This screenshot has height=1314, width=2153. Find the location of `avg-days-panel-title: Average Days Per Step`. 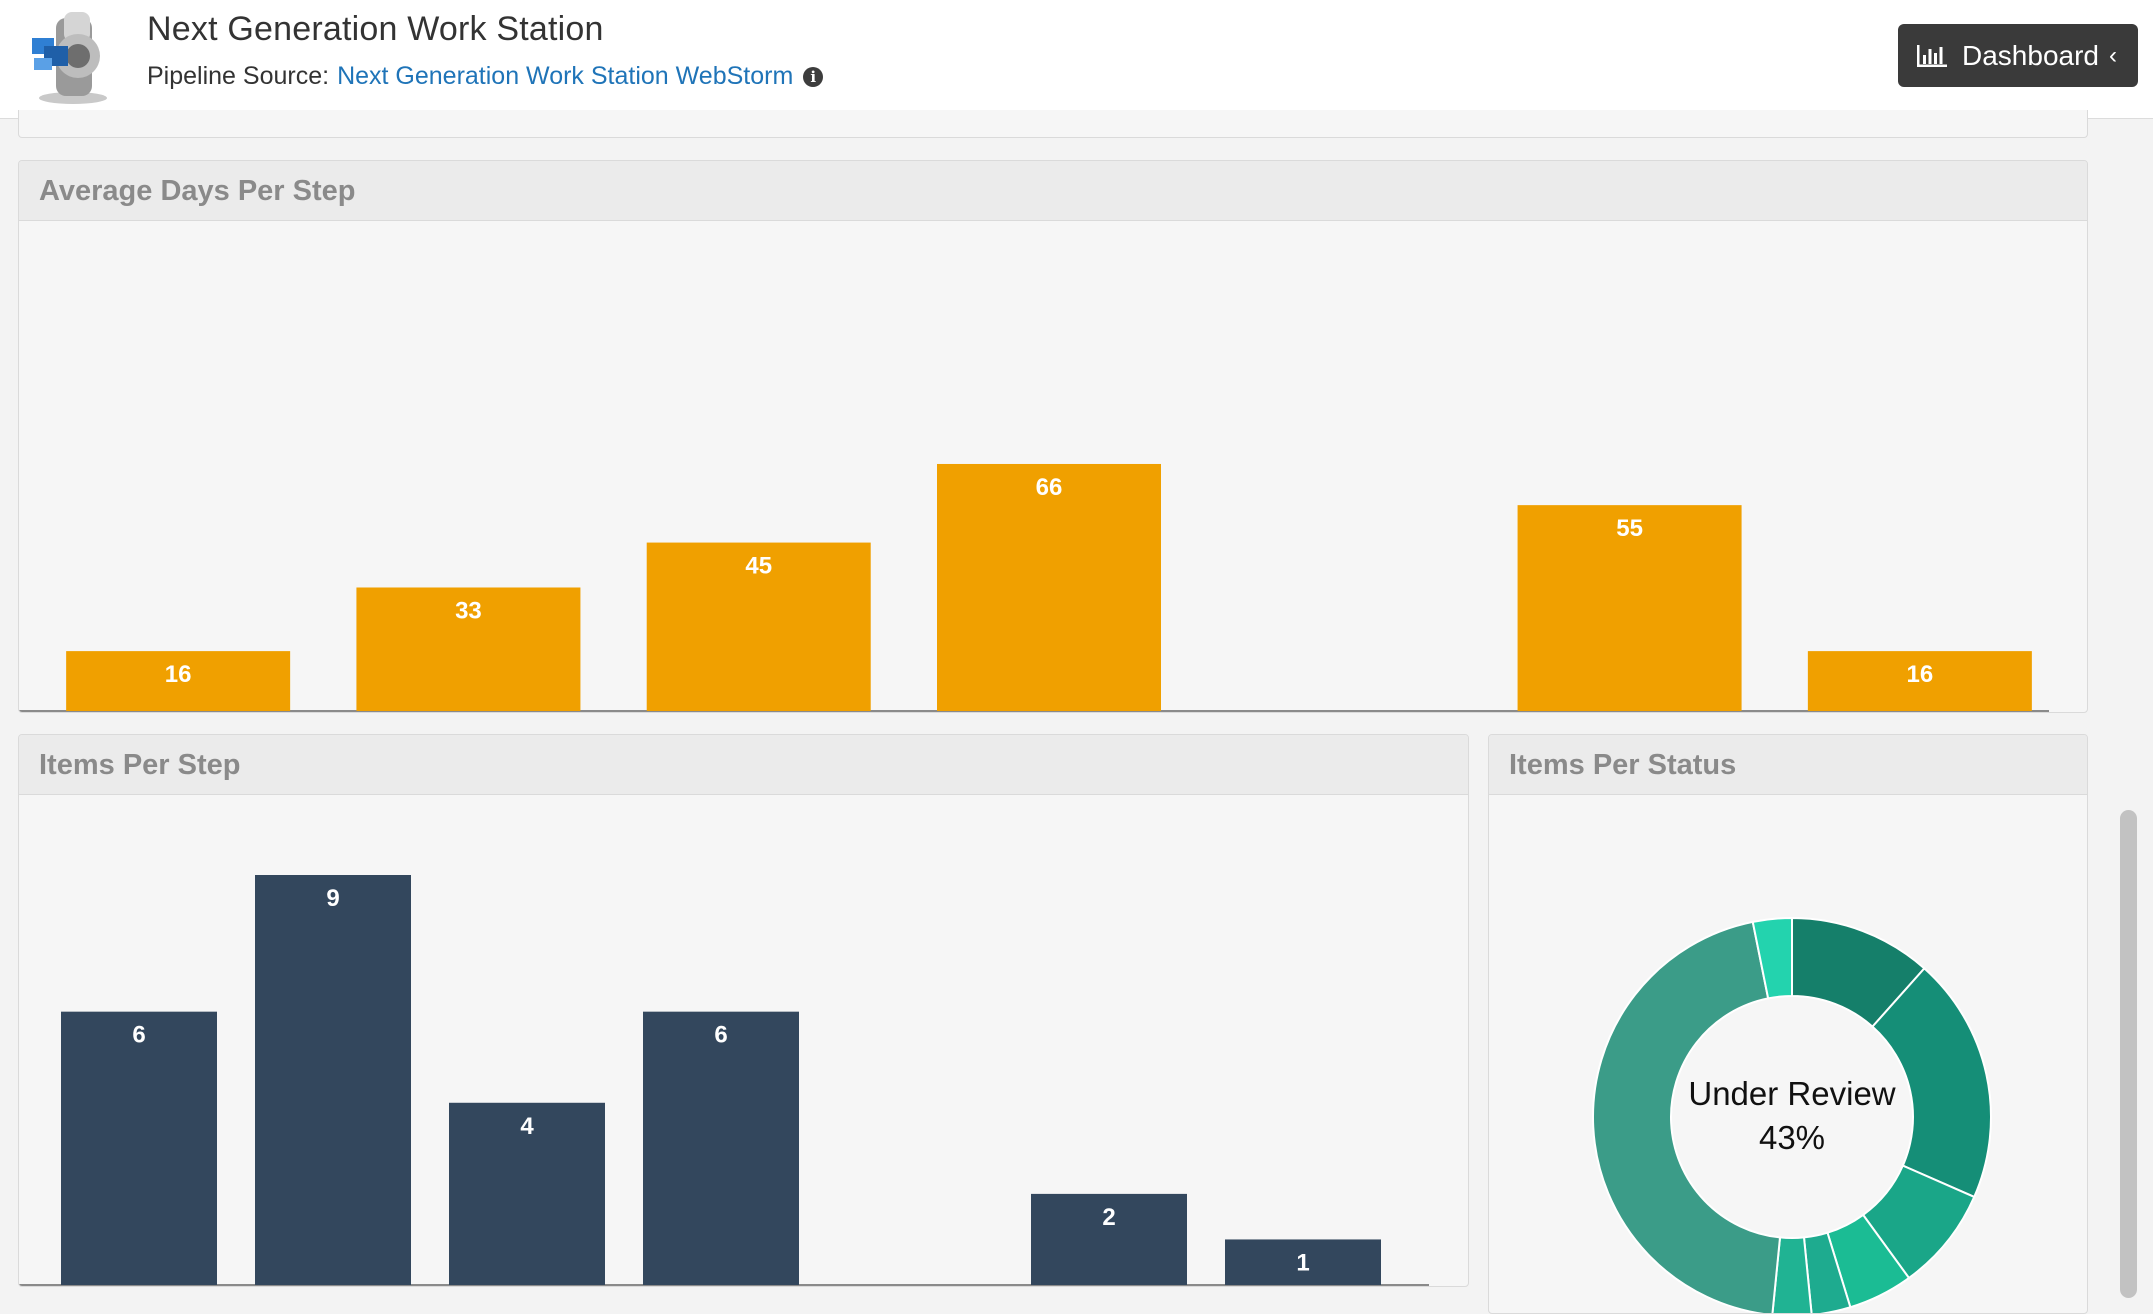

avg-days-panel-title: Average Days Per Step is located at coordinates (1053, 191).